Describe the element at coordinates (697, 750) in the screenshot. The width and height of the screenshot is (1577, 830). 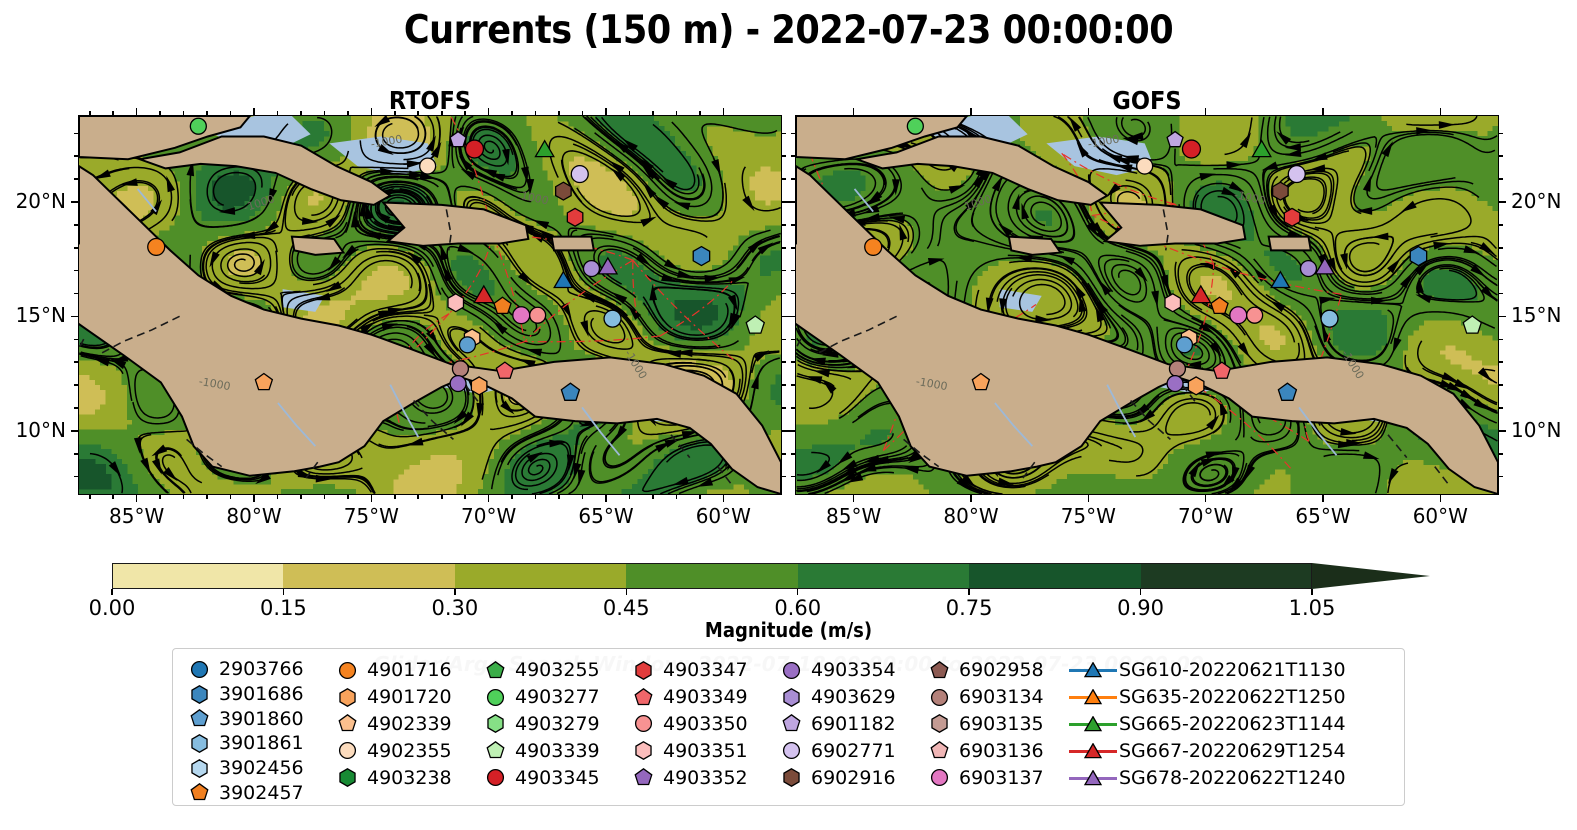
I see `legend-entry-float: 4903351` at that location.